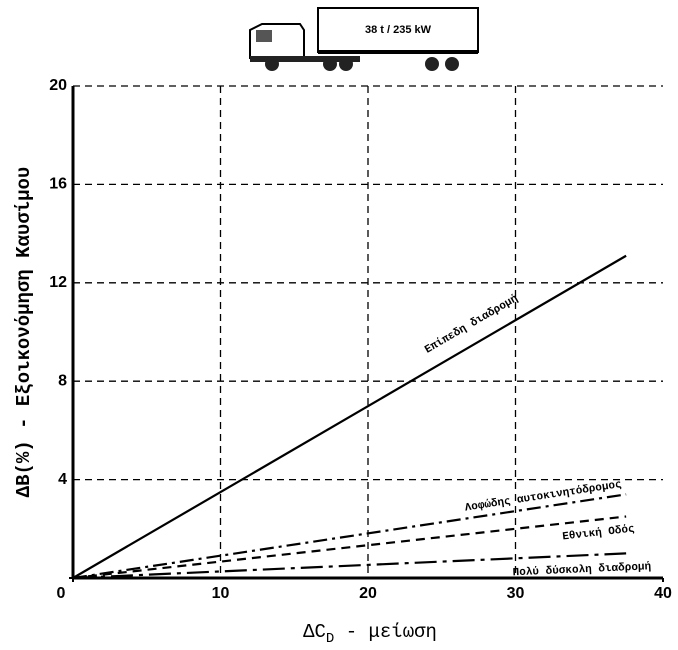 This screenshot has width=678, height=650. Describe the element at coordinates (543, 496) in the screenshot. I see `line-label: Λοφώδης αυτοκινητόδρομος` at that location.